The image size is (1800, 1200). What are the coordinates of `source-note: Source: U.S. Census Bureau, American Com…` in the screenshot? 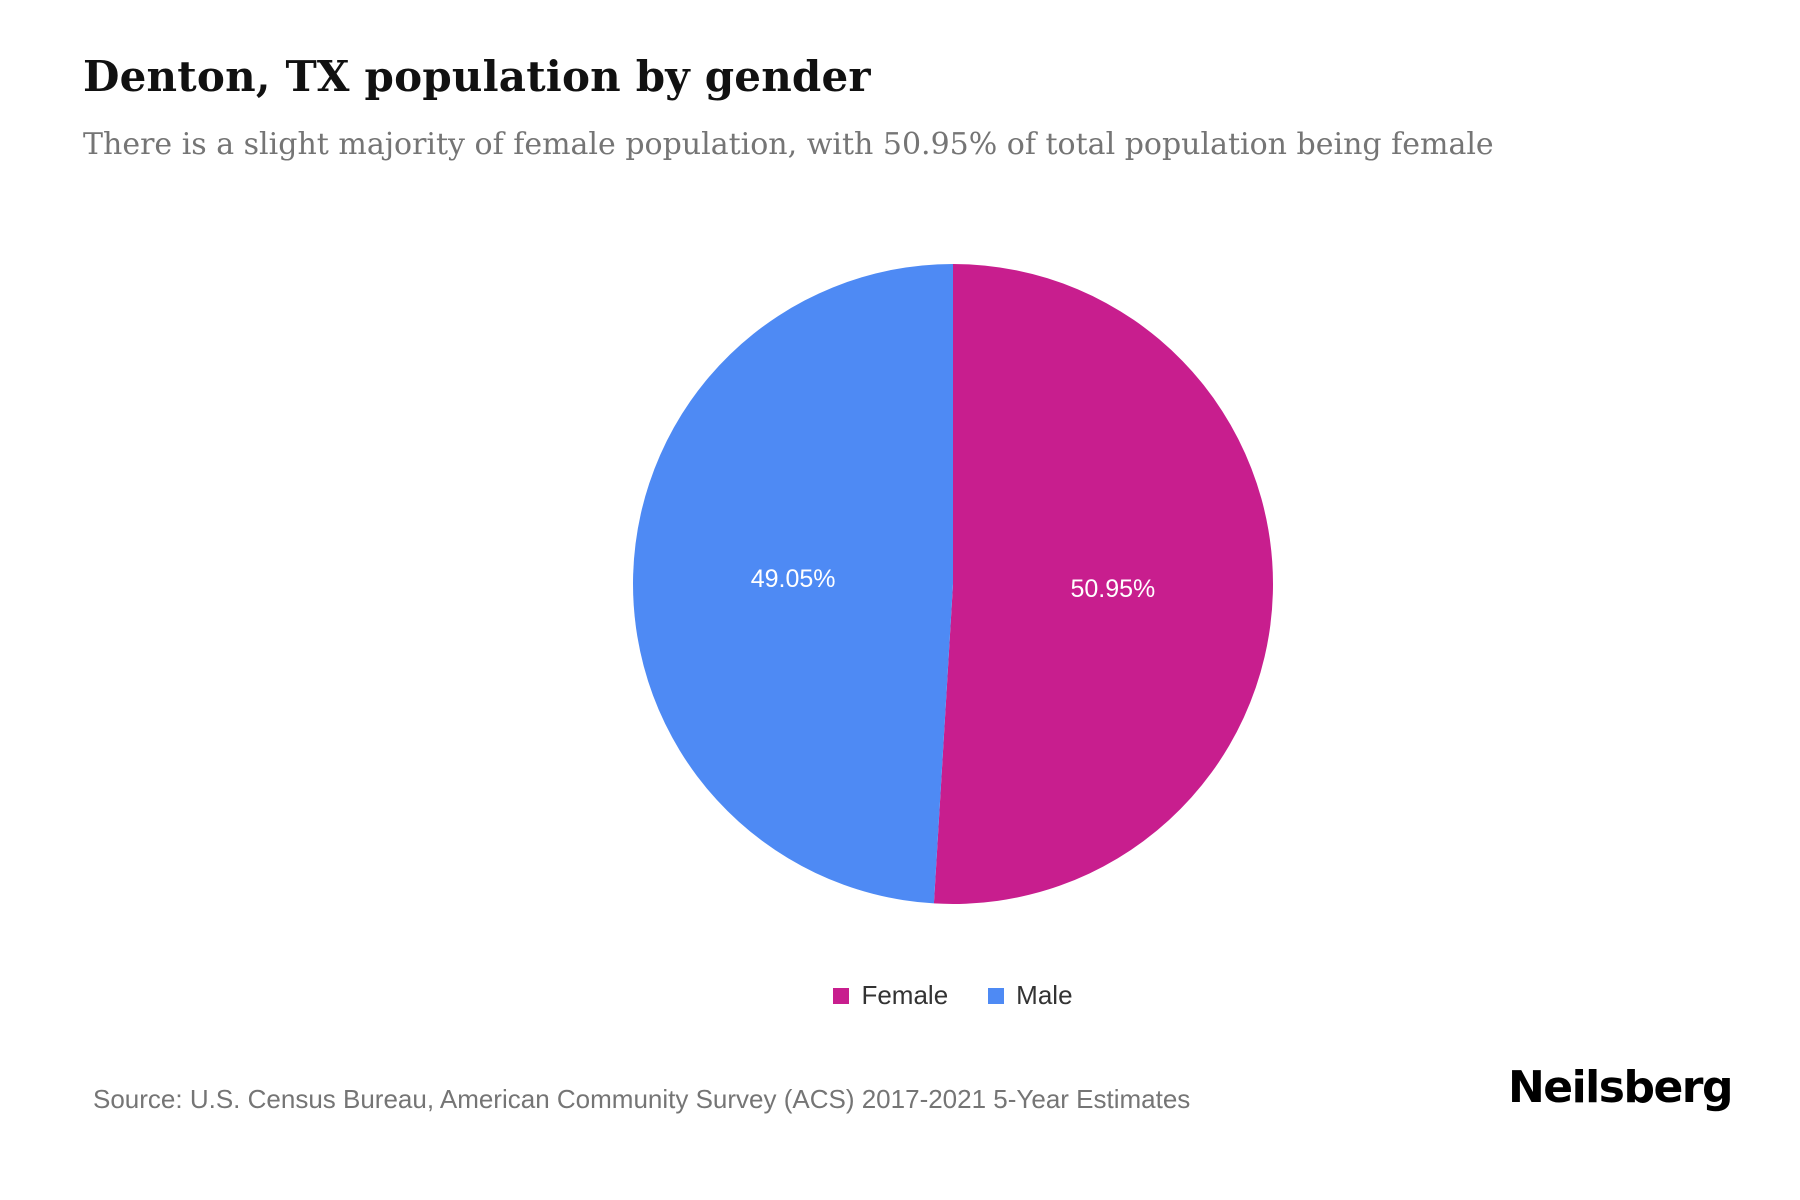 It's located at (642, 1099).